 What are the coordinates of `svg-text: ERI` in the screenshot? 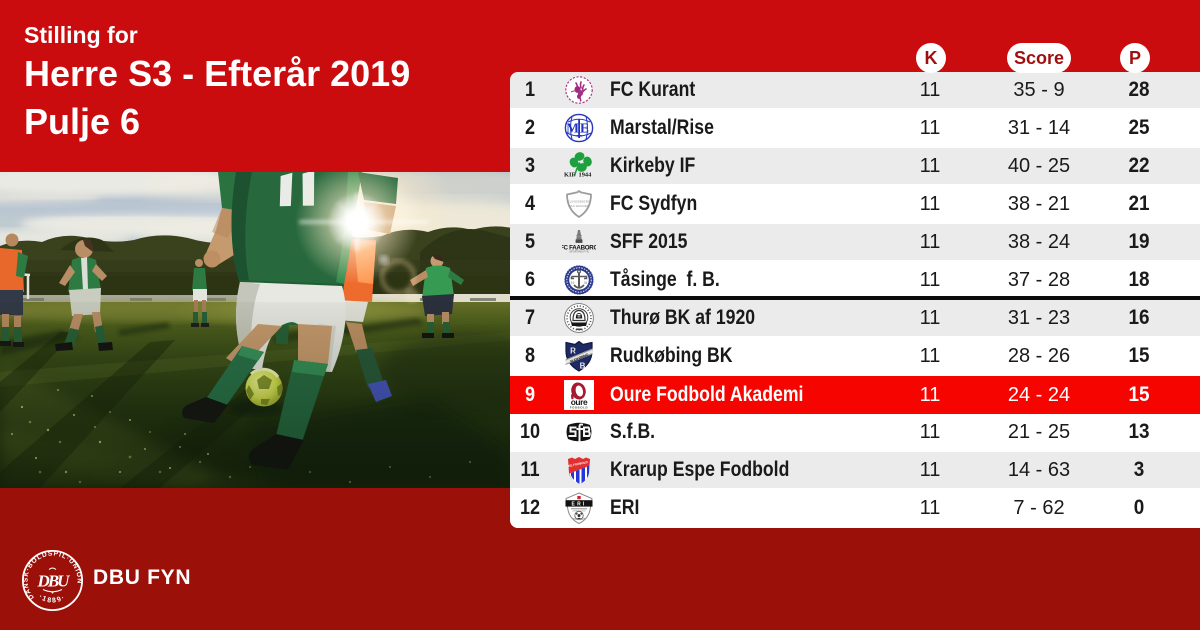 It's located at (579, 504).